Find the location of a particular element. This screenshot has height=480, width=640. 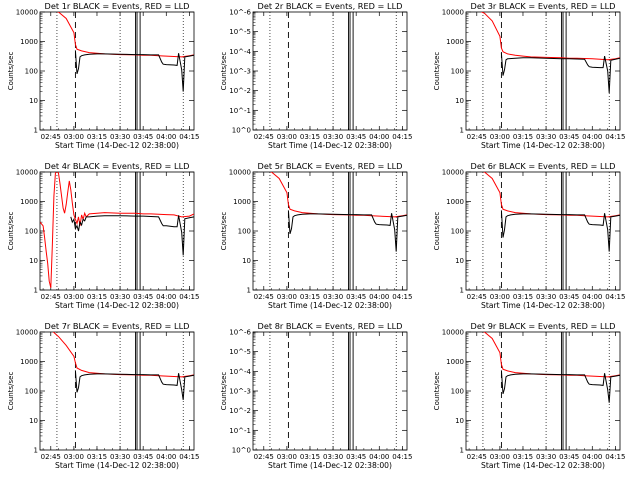

panel-title: Det 1r BLACK = Events, RED = LLD is located at coordinates (117, 6).